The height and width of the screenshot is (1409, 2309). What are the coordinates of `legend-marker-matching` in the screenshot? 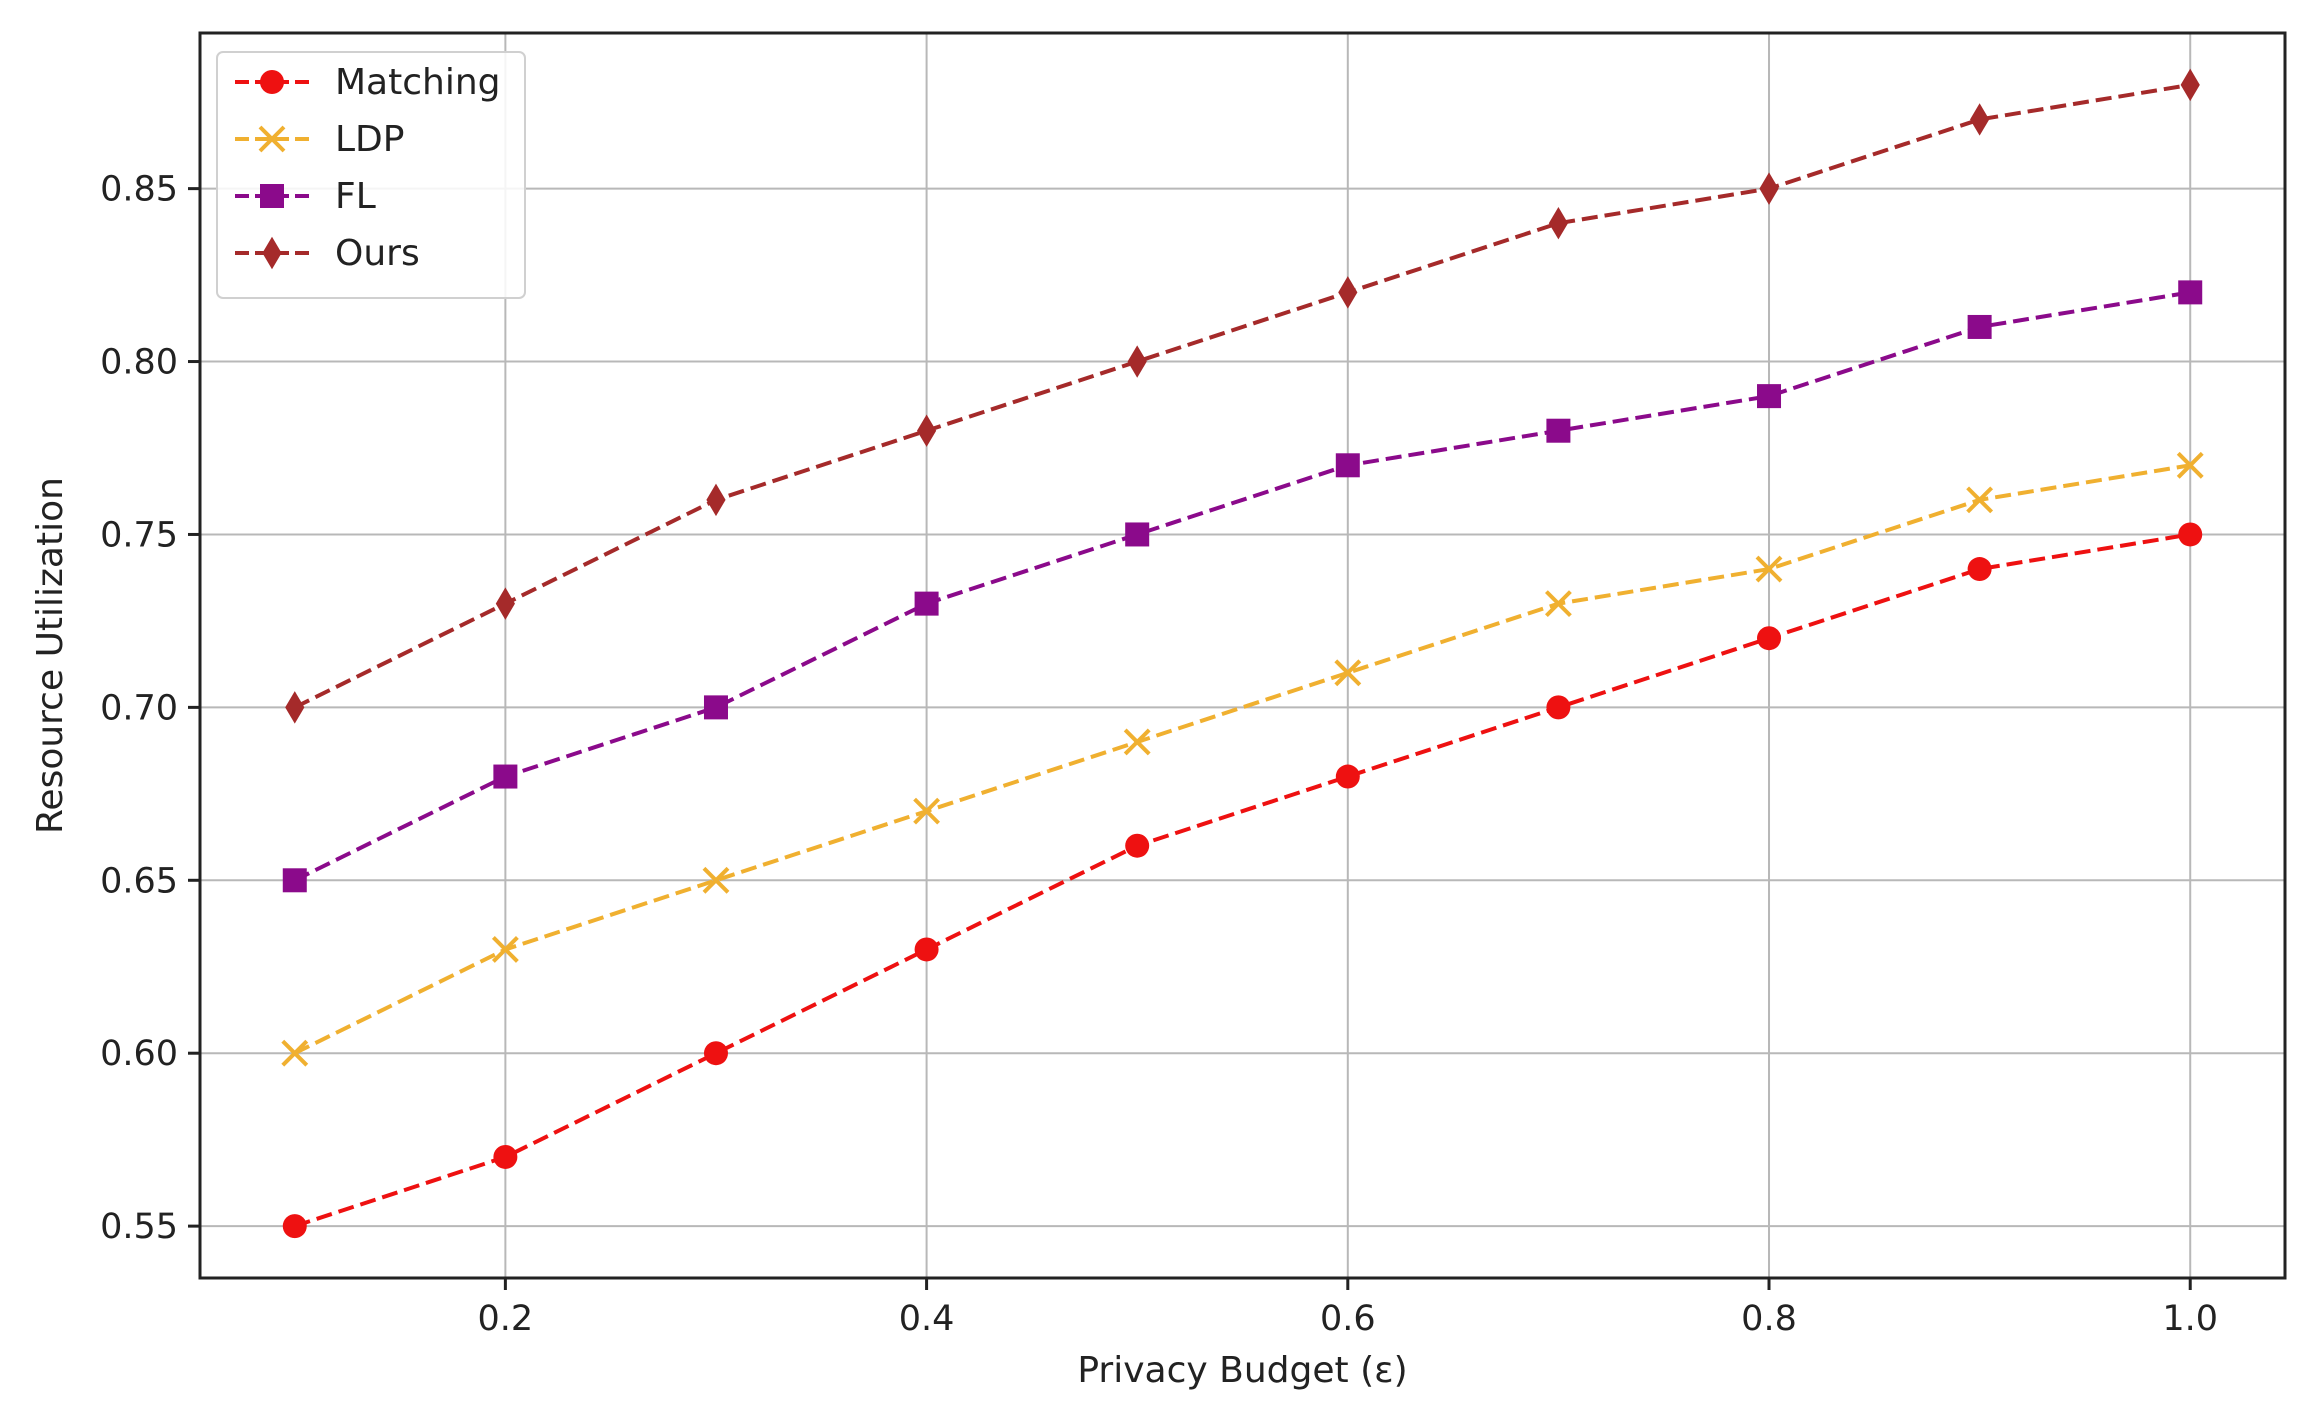 It's located at (272, 82).